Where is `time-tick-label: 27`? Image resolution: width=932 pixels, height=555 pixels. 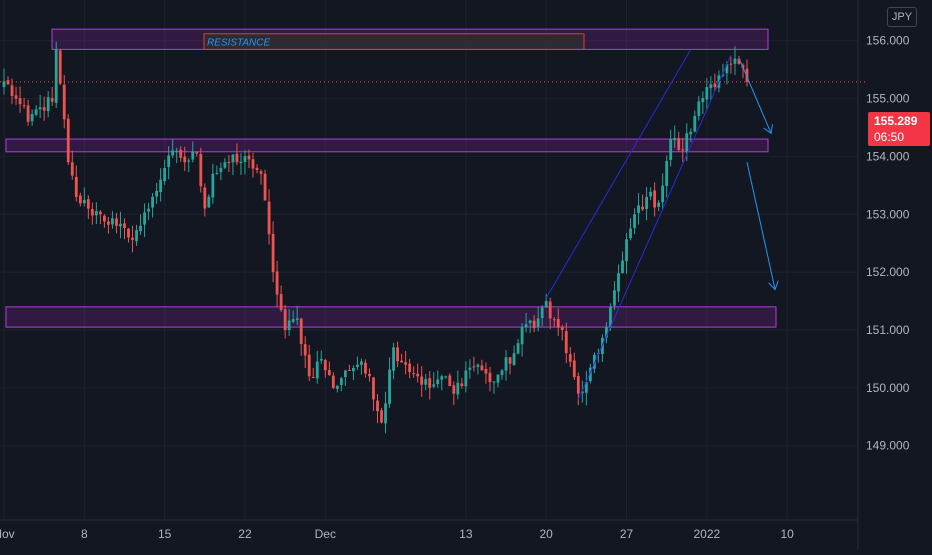
time-tick-label: 27 is located at coordinates (627, 534).